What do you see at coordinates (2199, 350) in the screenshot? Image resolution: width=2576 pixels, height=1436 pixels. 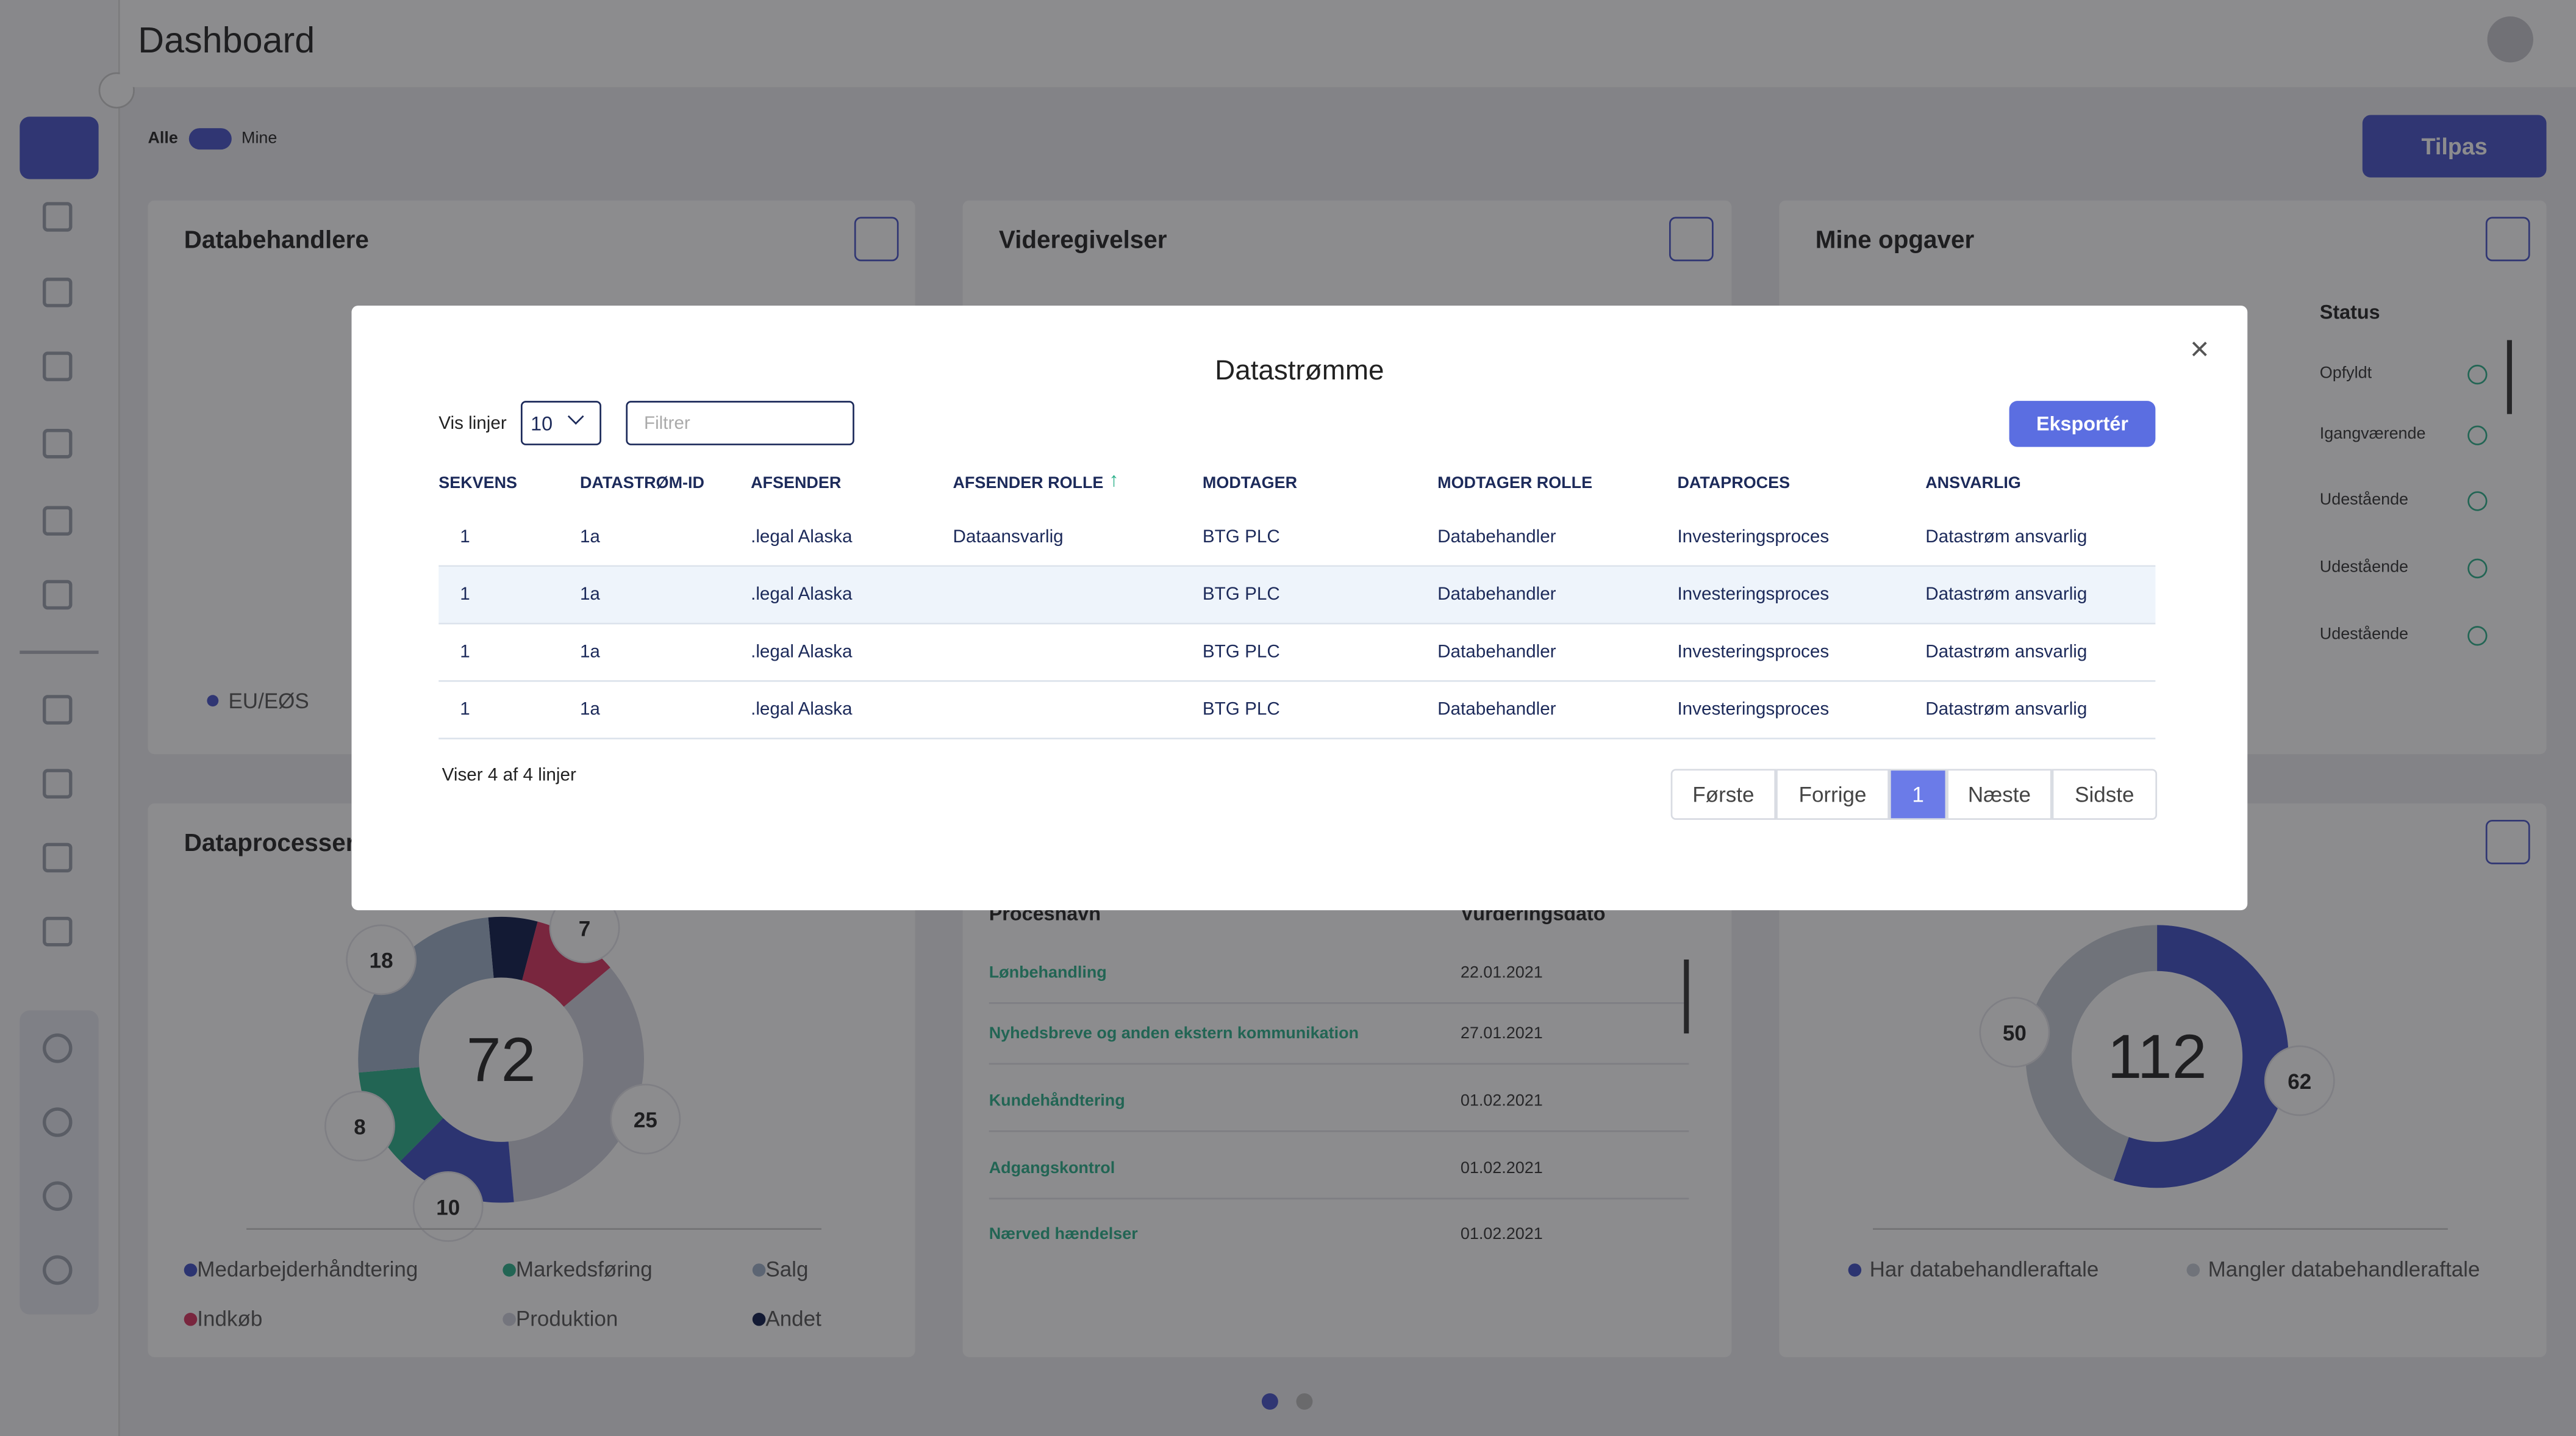 I see `close-button: ×` at bounding box center [2199, 350].